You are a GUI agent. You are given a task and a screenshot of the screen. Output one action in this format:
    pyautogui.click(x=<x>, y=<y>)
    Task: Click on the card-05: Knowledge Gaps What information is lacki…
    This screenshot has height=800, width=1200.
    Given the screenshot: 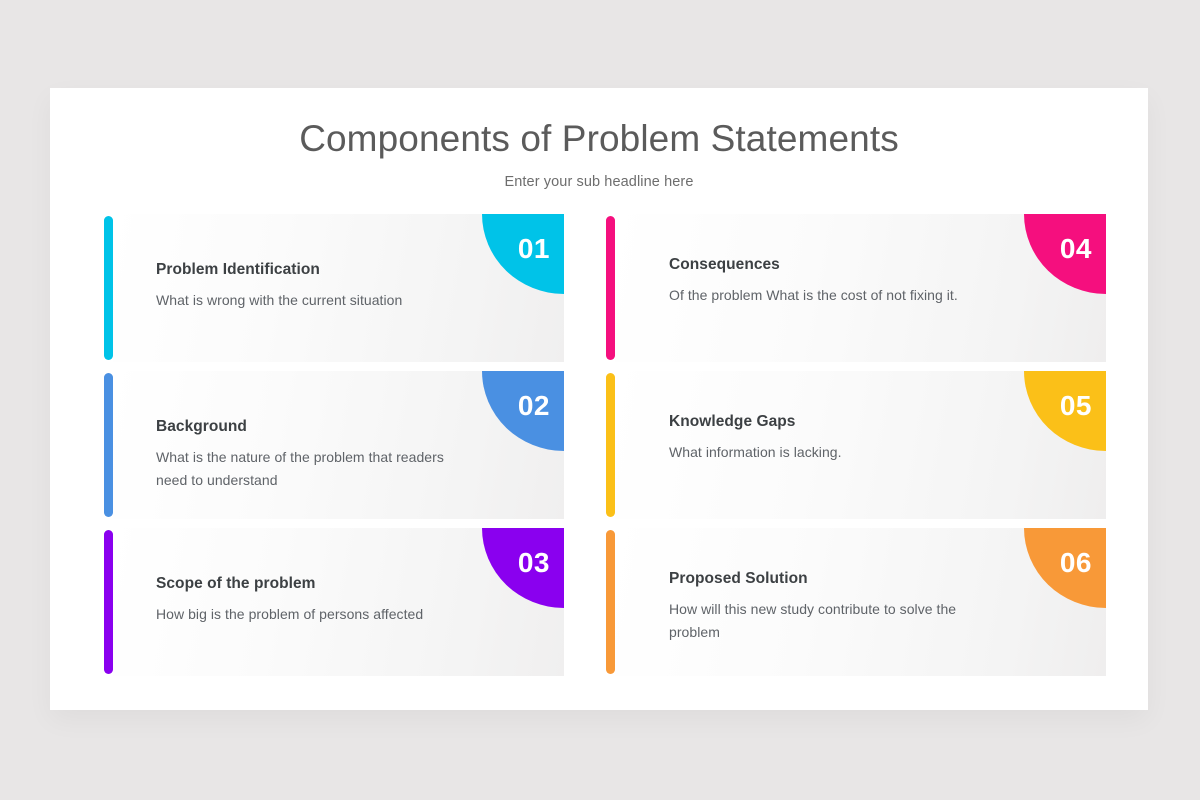 What is the action you would take?
    pyautogui.click(x=856, y=445)
    